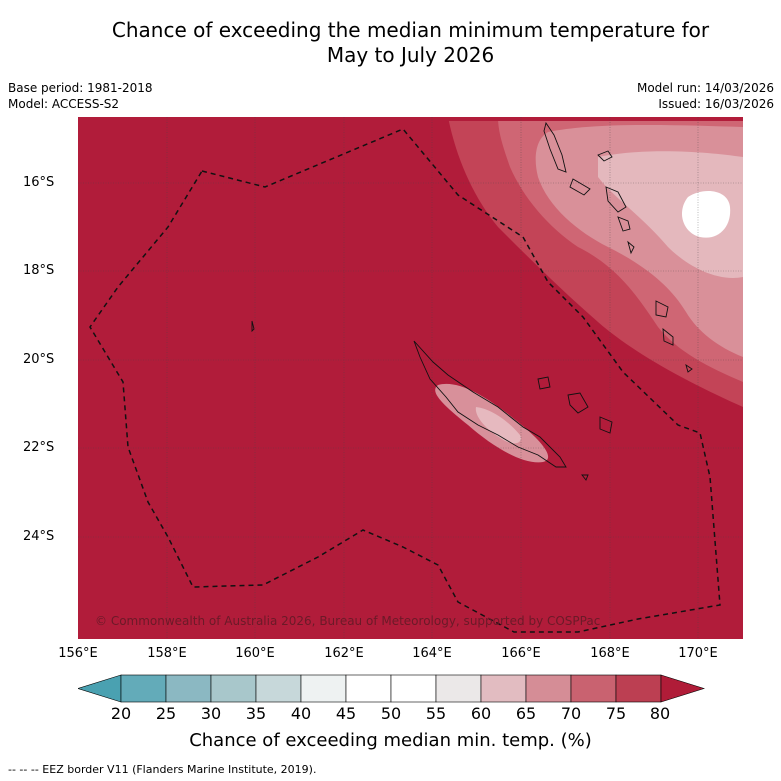 Image resolution: width=781 pixels, height=781 pixels. What do you see at coordinates (301, 713) in the screenshot?
I see `cb-tick-40: 40` at bounding box center [301, 713].